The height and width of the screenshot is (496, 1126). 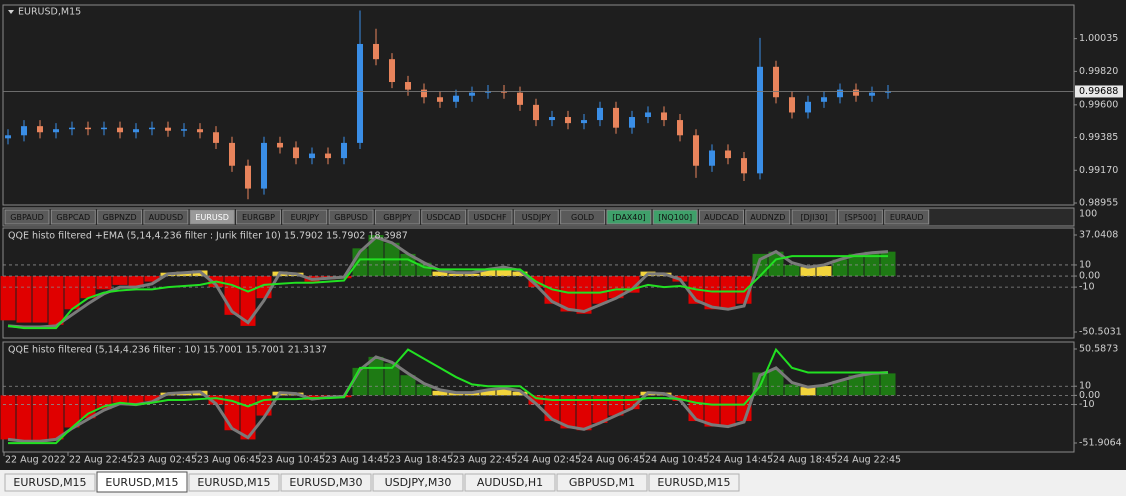 I want to click on chart-symbol: EURUSD,M15, so click(x=49, y=12).